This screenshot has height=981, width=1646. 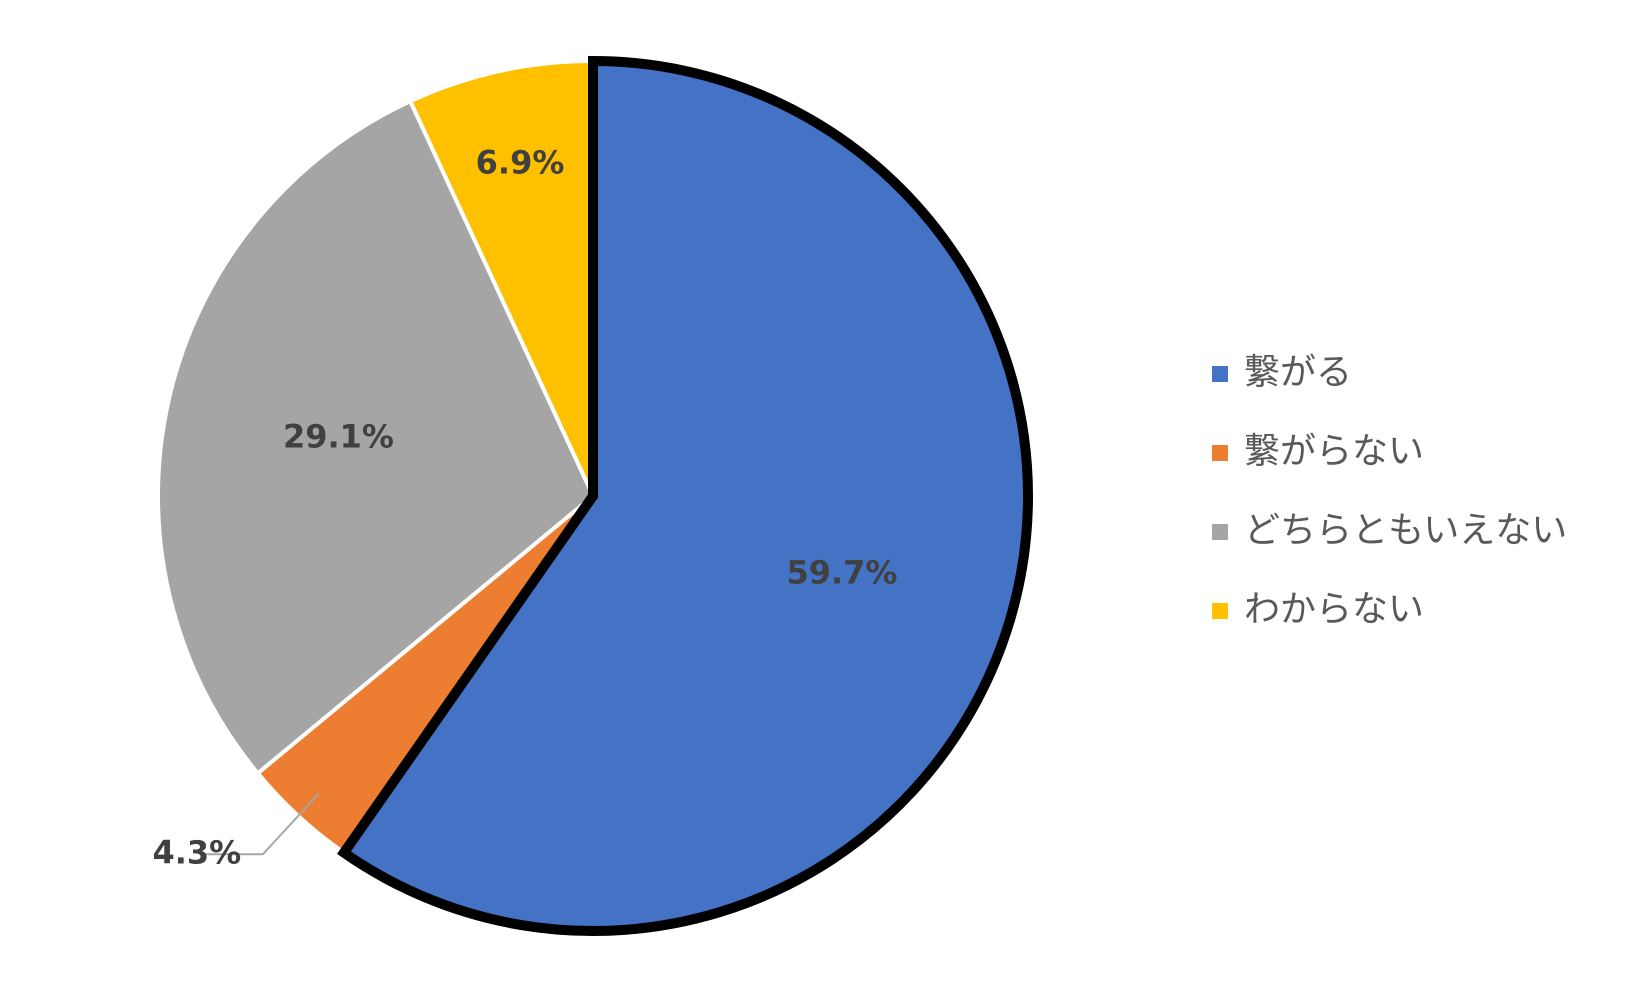 I want to click on pie-slice, so click(x=501, y=277).